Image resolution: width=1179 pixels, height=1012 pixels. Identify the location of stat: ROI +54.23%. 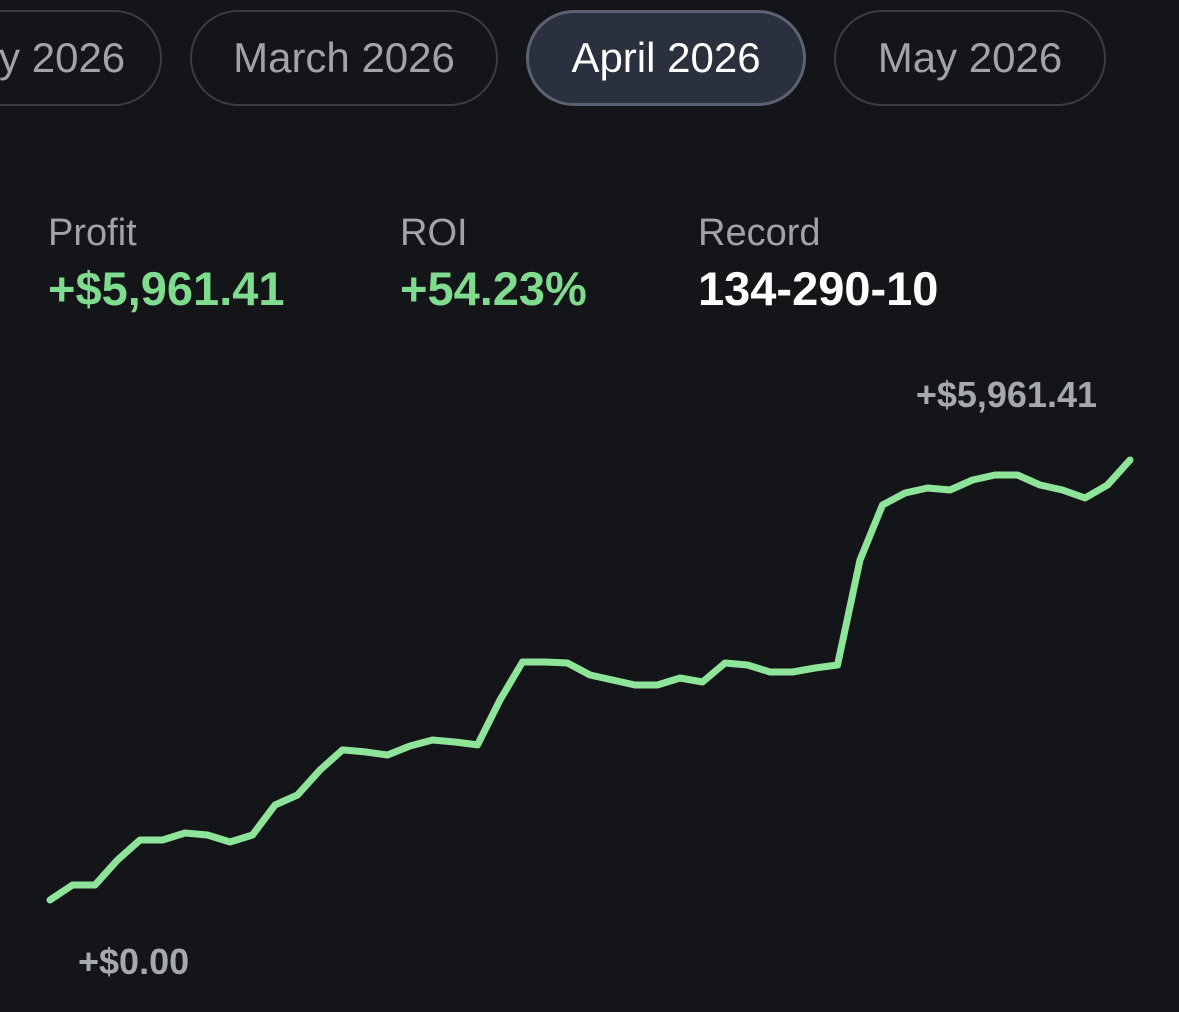
(493, 264).